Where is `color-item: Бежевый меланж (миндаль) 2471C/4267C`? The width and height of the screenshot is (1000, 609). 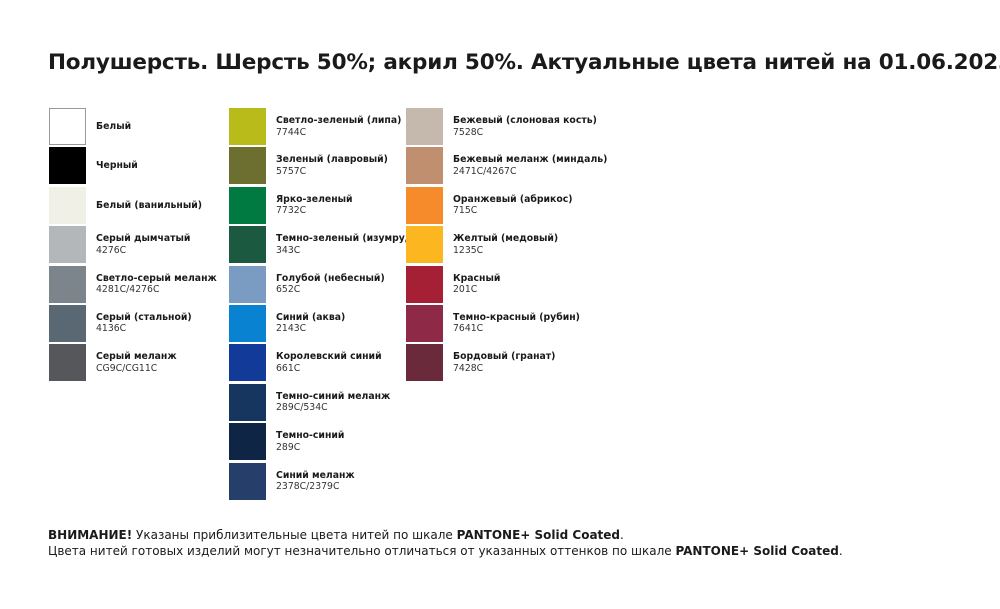
color-item: Бежевый меланж (миндаль) 2471C/4267C is located at coordinates (506, 166).